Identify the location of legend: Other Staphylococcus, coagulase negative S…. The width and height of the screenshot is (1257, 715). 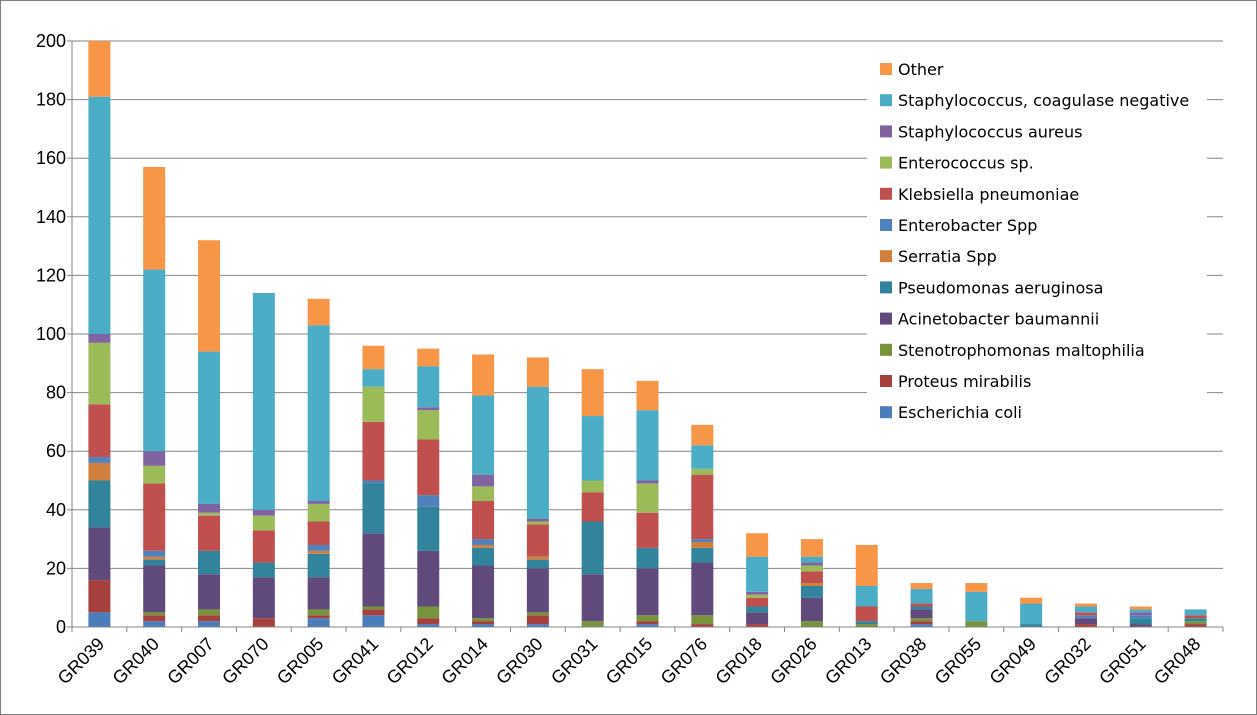
(1037, 239).